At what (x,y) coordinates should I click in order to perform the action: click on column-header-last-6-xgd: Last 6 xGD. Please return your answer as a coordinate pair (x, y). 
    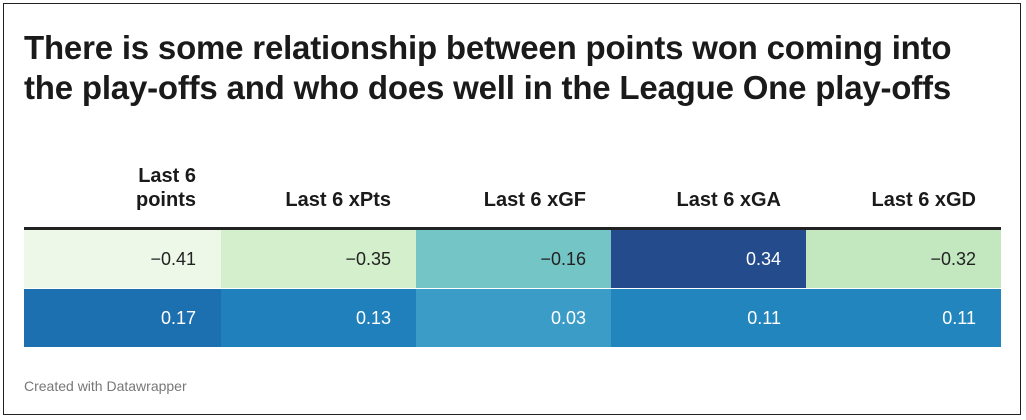
    Looking at the image, I should click on (923, 200).